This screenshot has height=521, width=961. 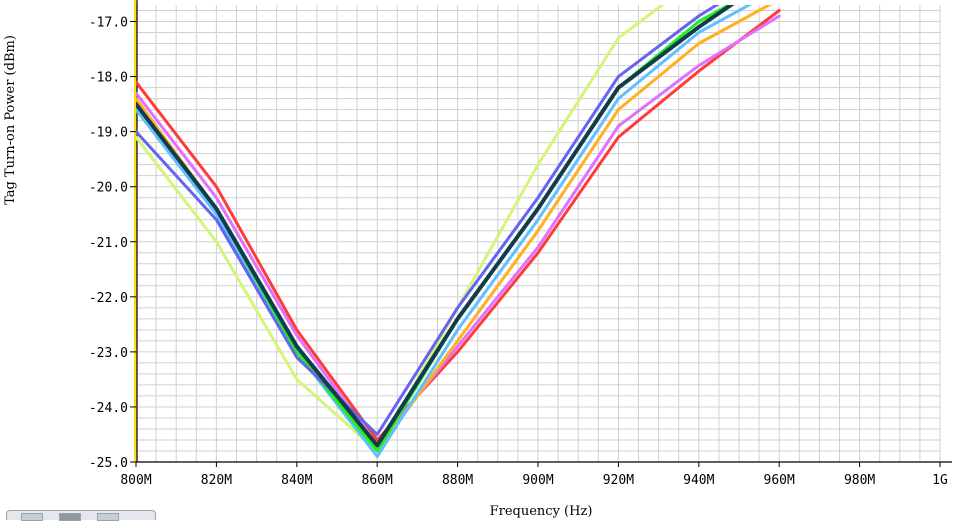 What do you see at coordinates (541, 511) in the screenshot?
I see `x-axis-title: Frequency (Hz)` at bounding box center [541, 511].